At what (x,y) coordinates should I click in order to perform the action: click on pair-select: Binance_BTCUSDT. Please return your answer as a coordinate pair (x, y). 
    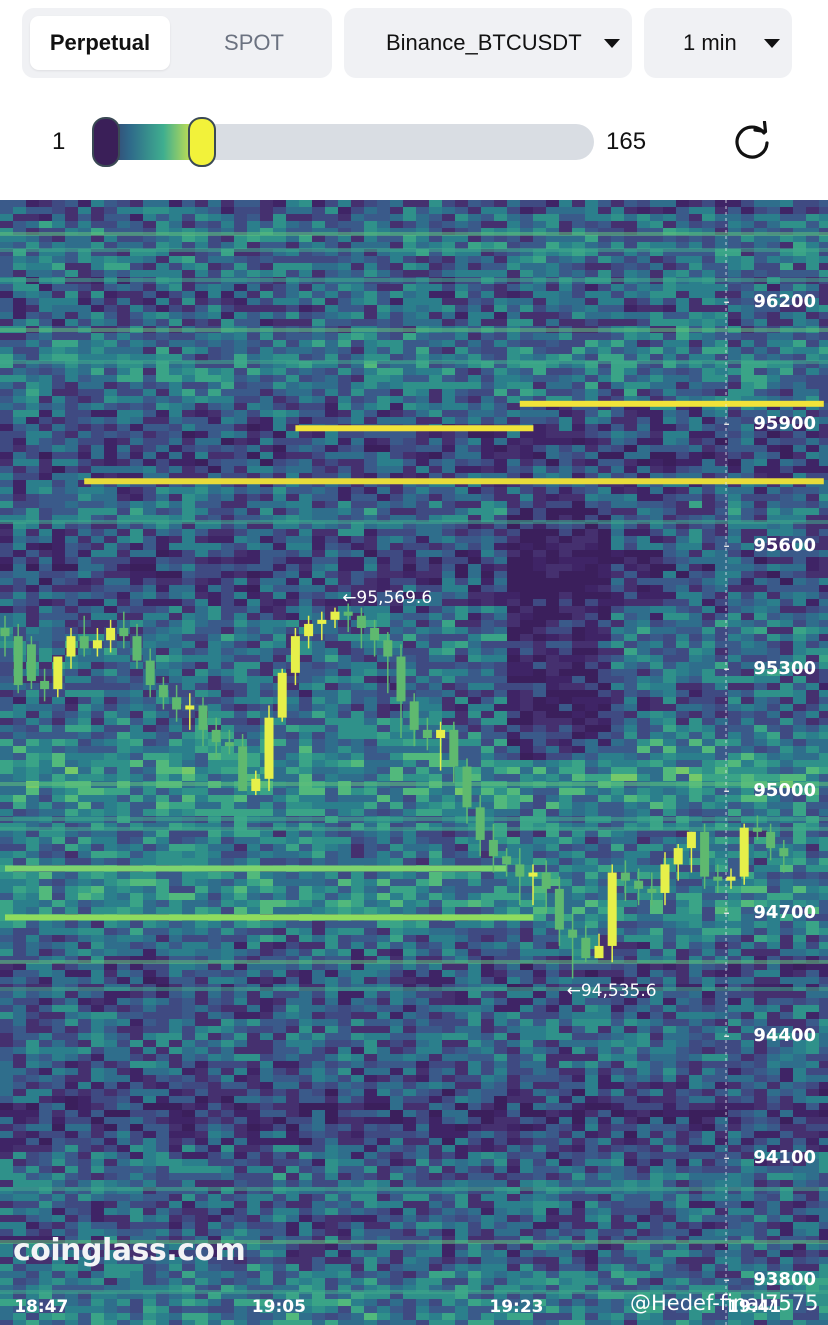
    Looking at the image, I should click on (488, 43).